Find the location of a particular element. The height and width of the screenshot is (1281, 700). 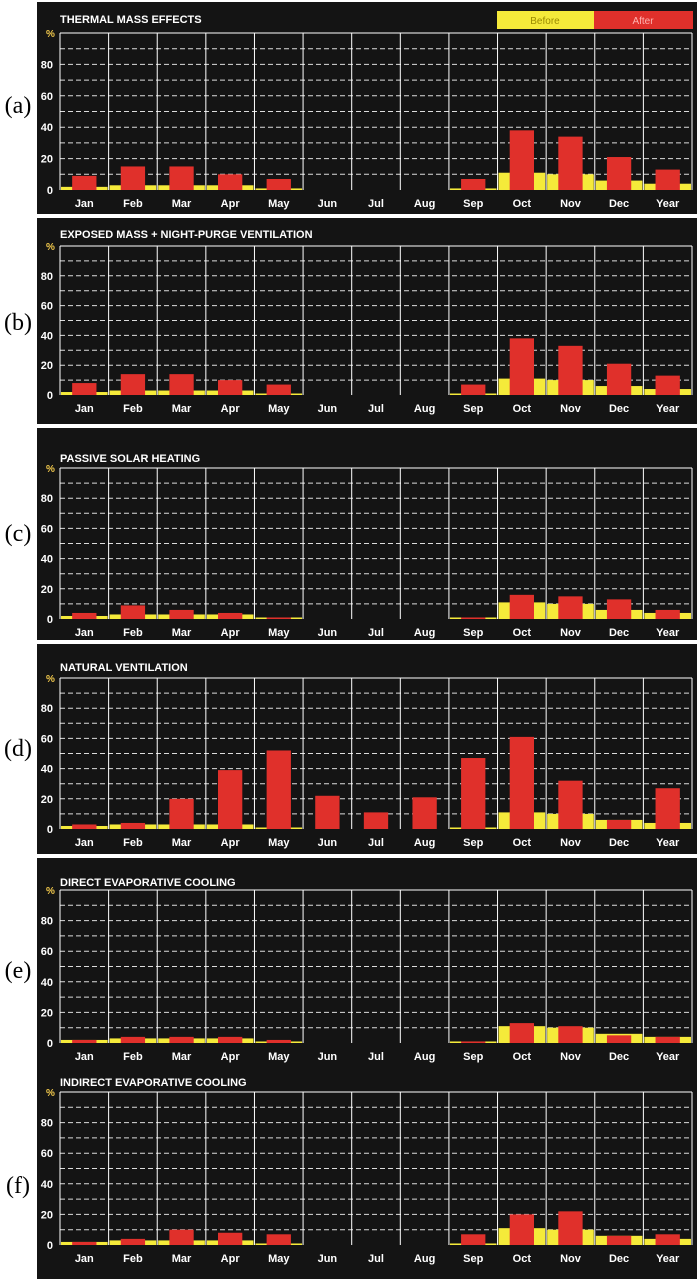

legend-label-after: After is located at coordinates (643, 21).